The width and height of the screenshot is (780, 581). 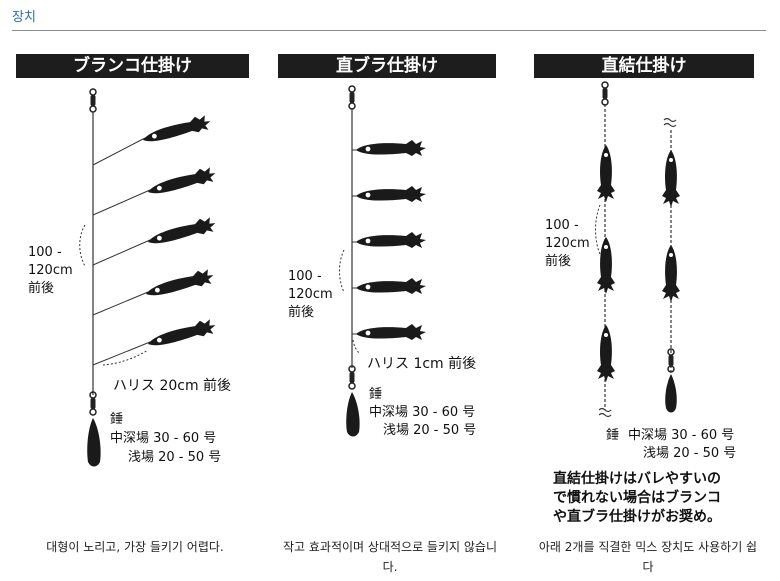 What do you see at coordinates (163, 438) in the screenshot?
I see `buranko-depth-deep: 中深場 30 - 60 号` at bounding box center [163, 438].